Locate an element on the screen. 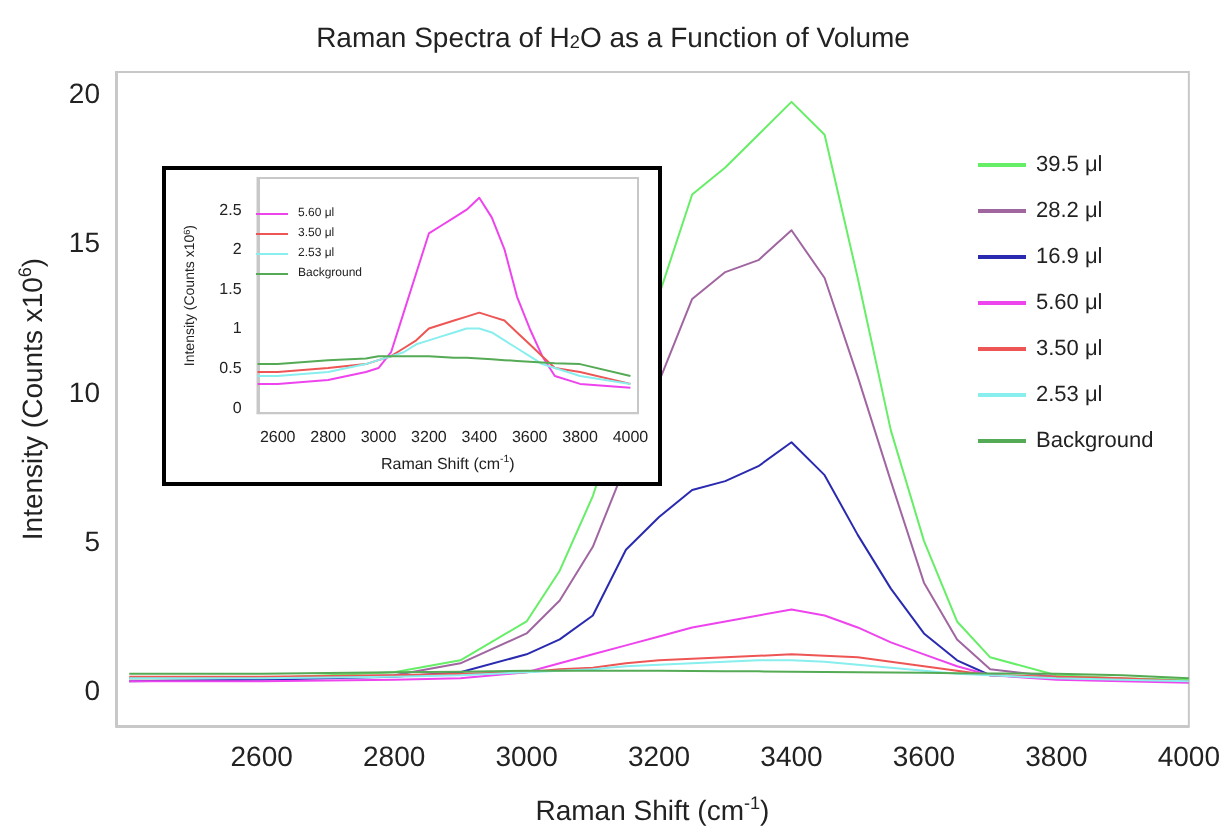  y-tick-label: 2 is located at coordinates (237, 249).